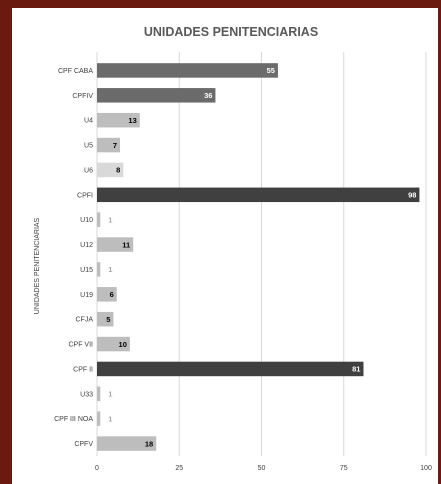 This screenshot has width=441, height=484. I want to click on x-tick-label: 50, so click(262, 468).